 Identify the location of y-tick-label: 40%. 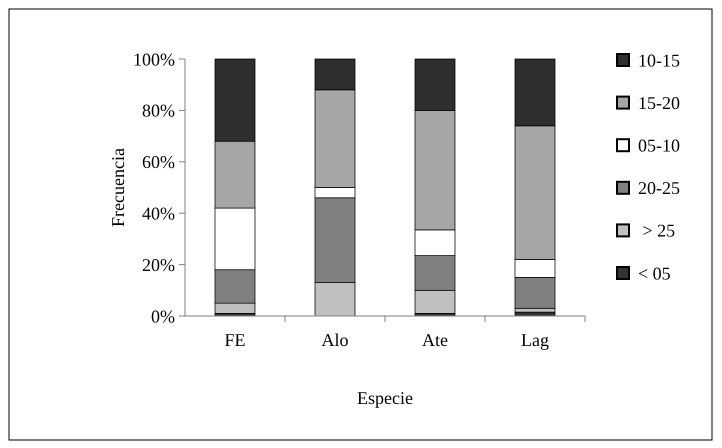
(158, 214).